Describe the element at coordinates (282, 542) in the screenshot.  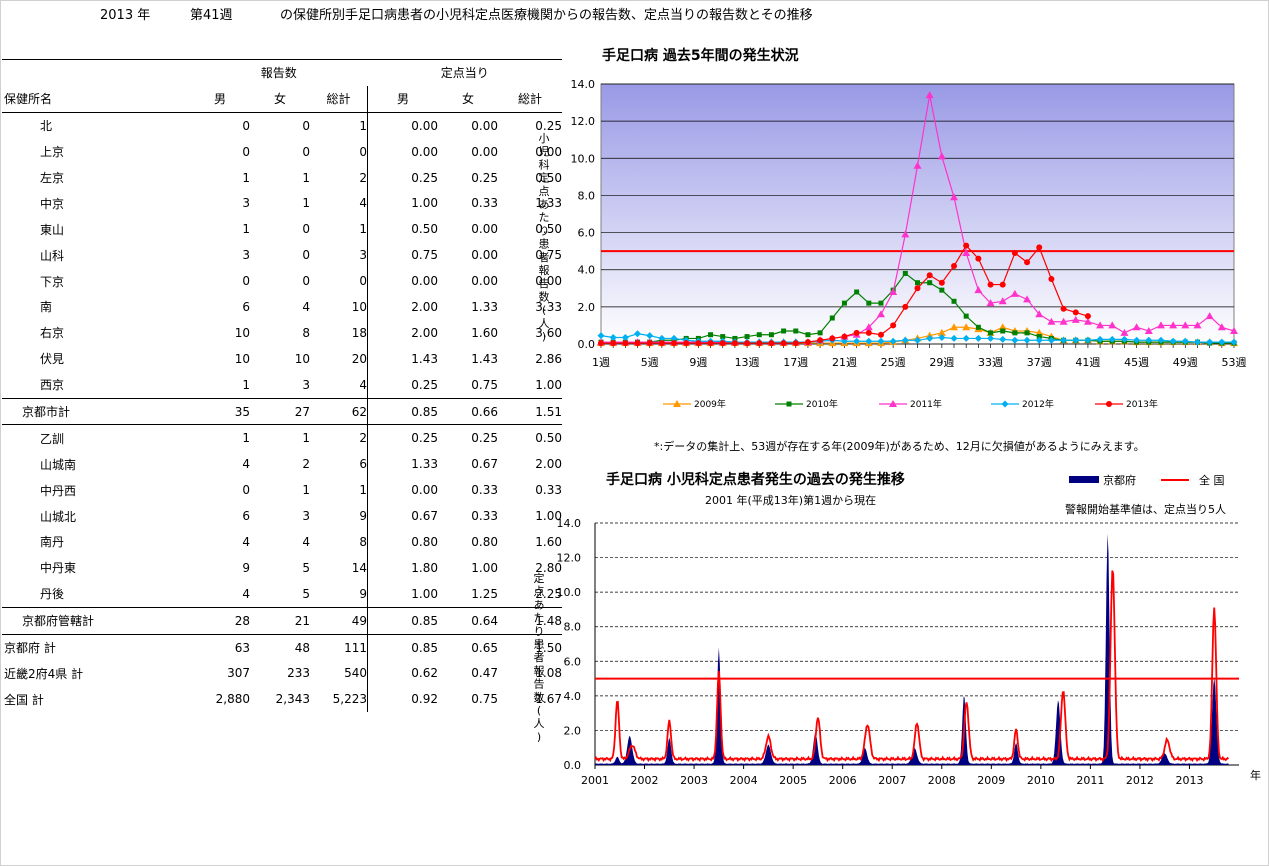
I see `table-row: 南丹 4 4 8 0.80 0.80 1.60` at that location.